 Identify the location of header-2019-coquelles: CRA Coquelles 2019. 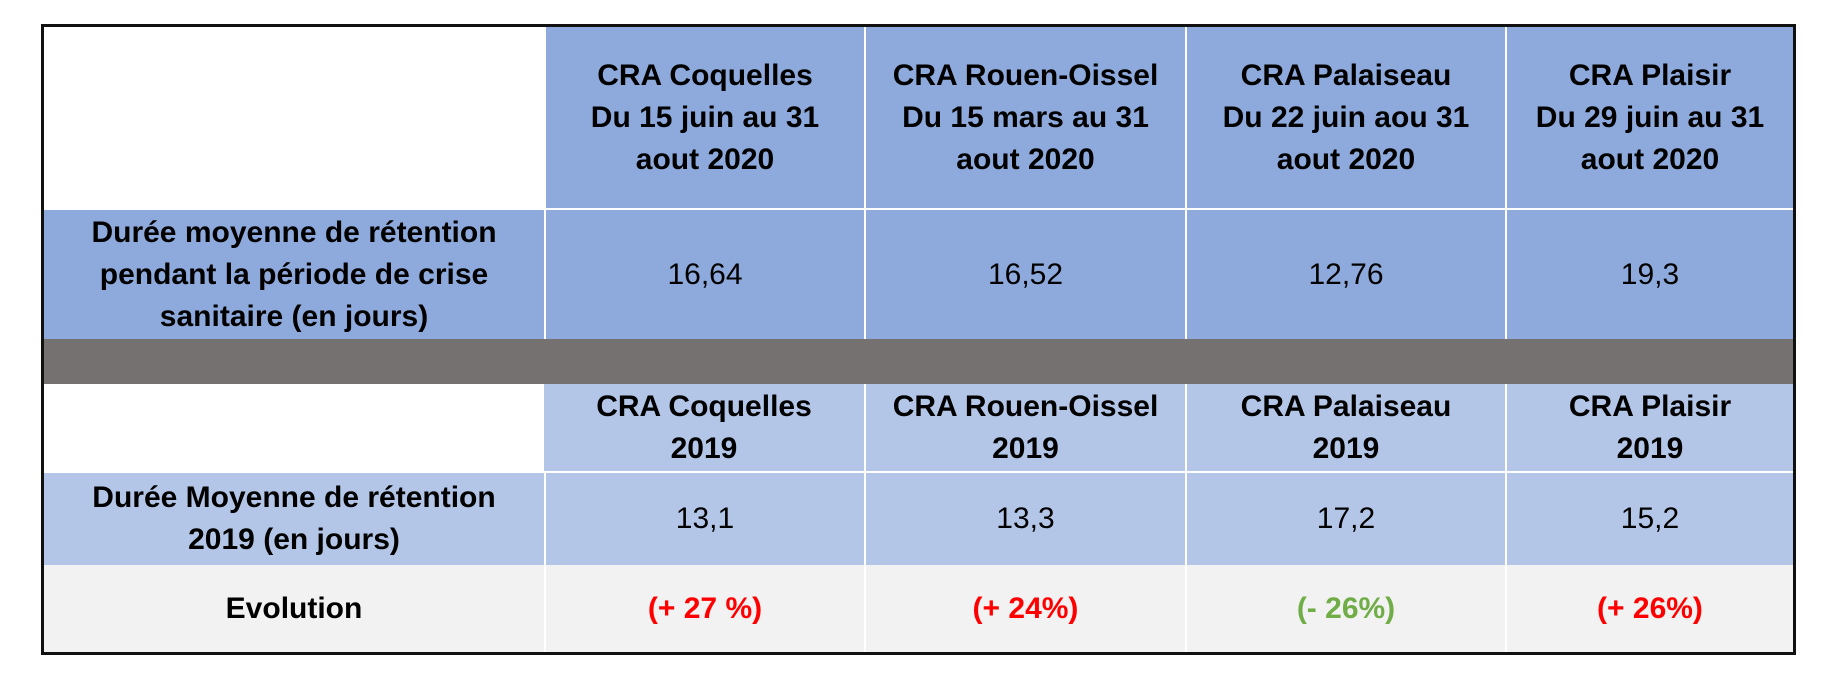
(704, 427).